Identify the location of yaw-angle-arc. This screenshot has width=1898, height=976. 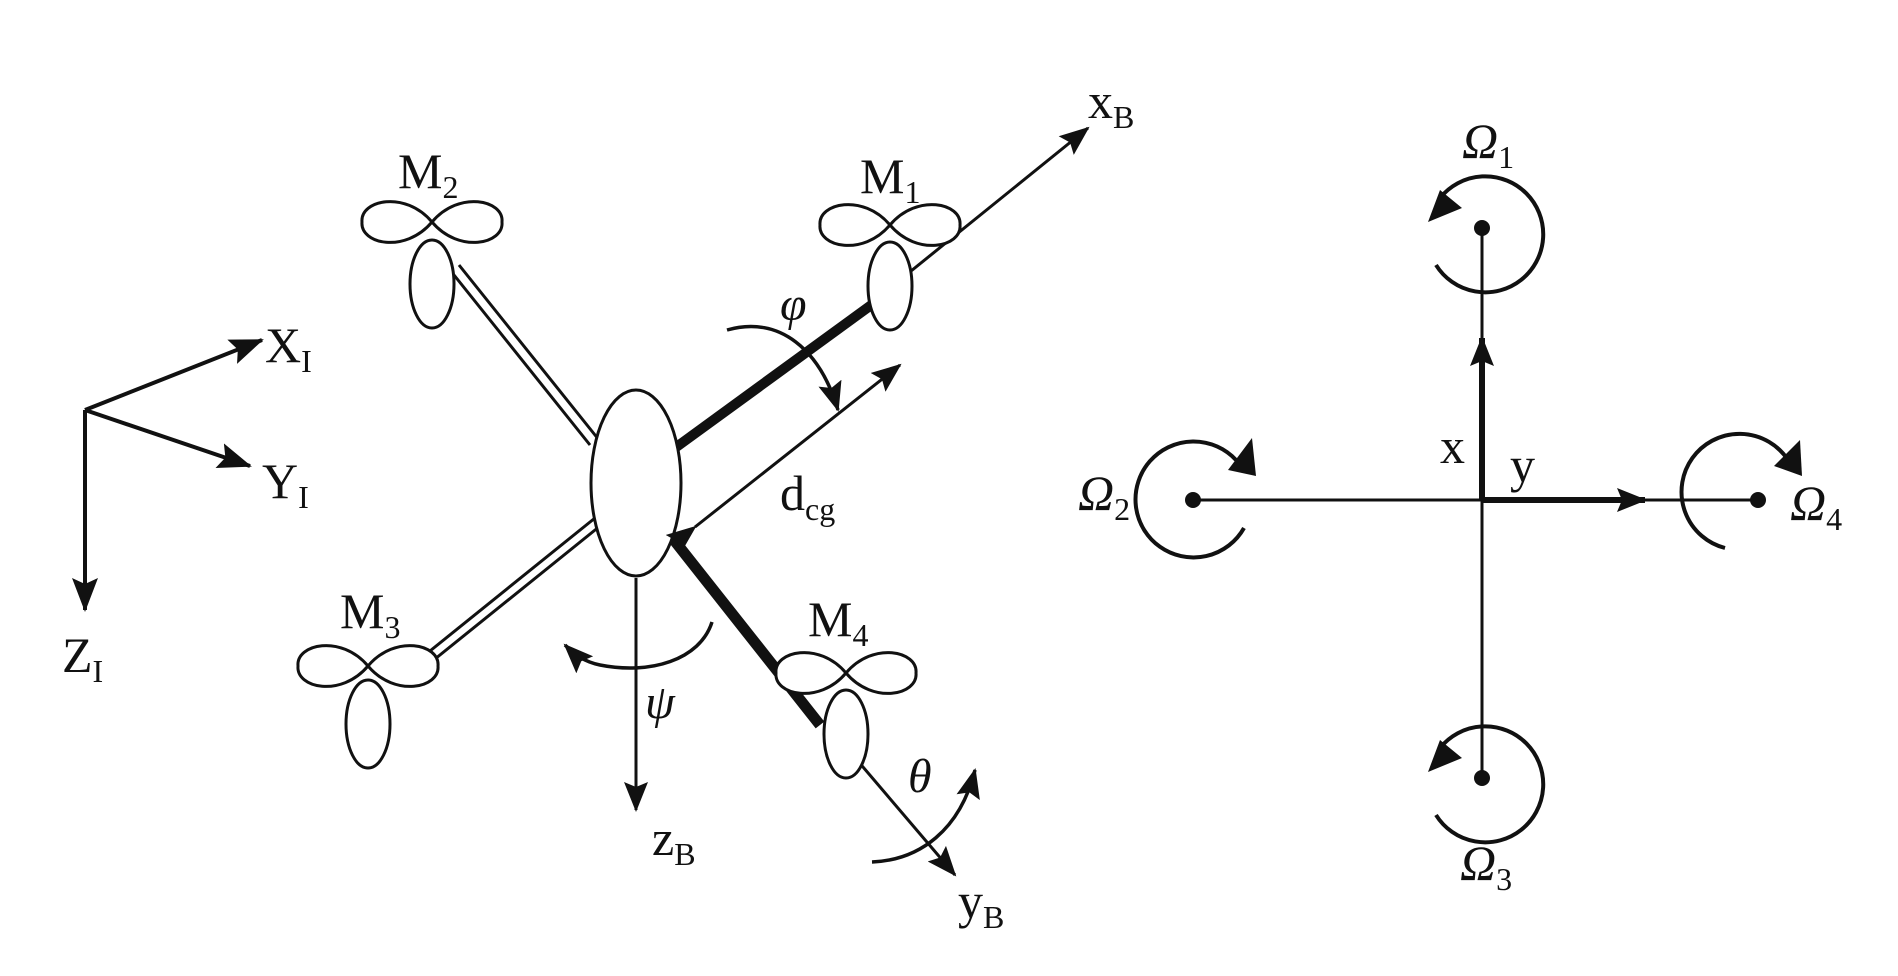
(638, 647).